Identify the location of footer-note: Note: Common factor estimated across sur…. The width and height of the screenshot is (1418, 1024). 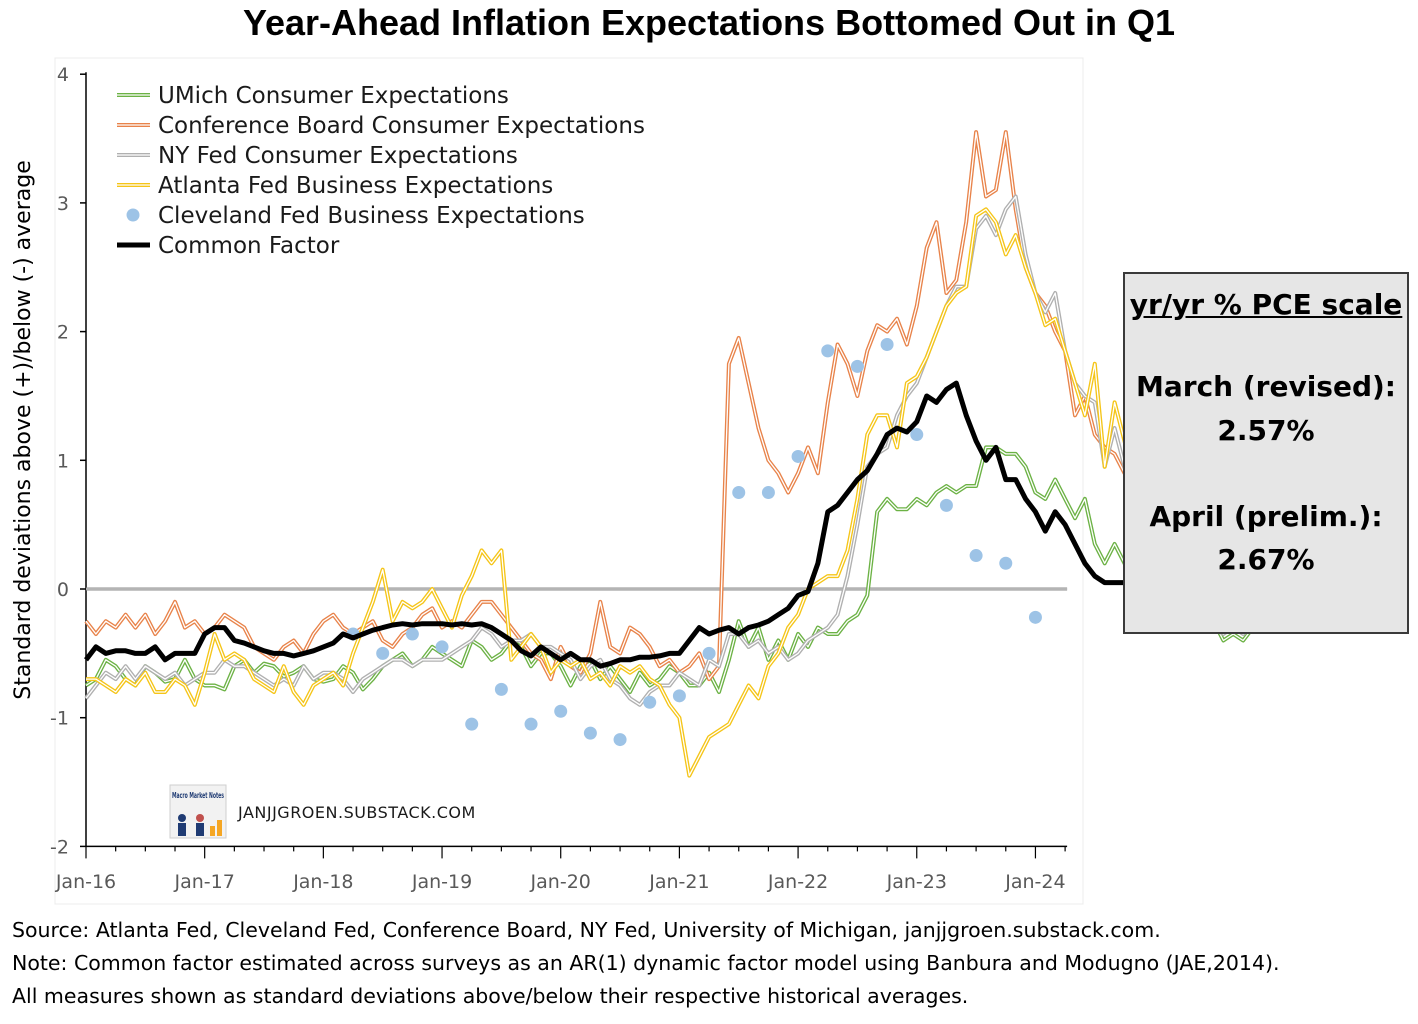
(646, 963).